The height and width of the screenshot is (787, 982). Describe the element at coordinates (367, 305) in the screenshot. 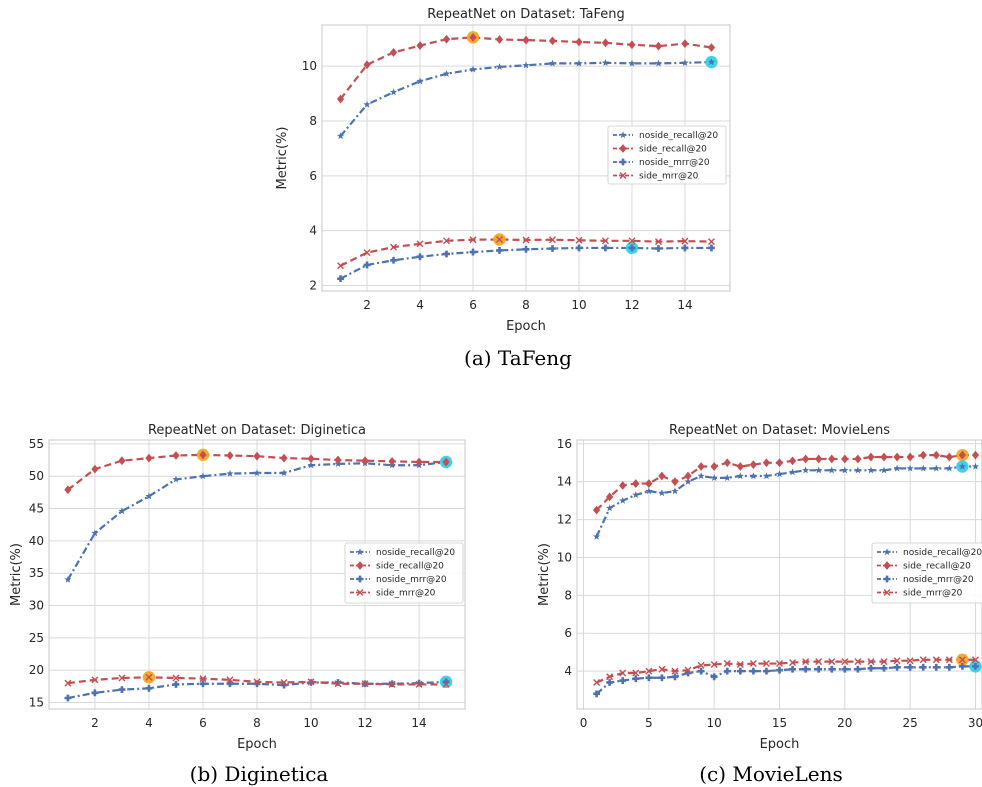

I see `x-tick-label: 2` at that location.